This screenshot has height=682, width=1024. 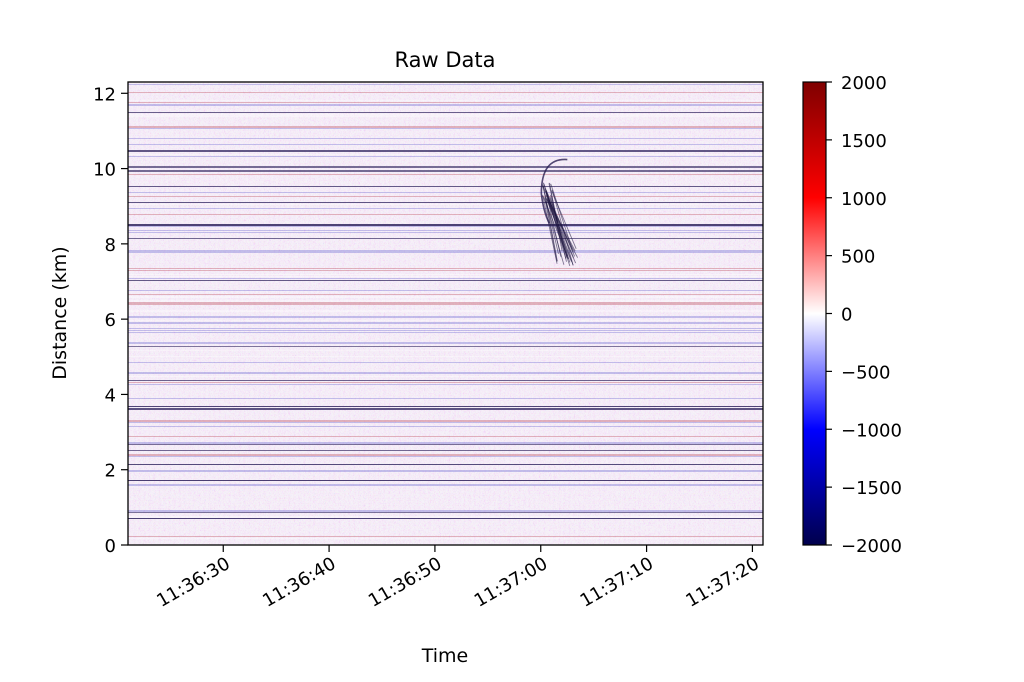 What do you see at coordinates (871, 488) in the screenshot?
I see `colorbar-tick-label: −1500` at bounding box center [871, 488].